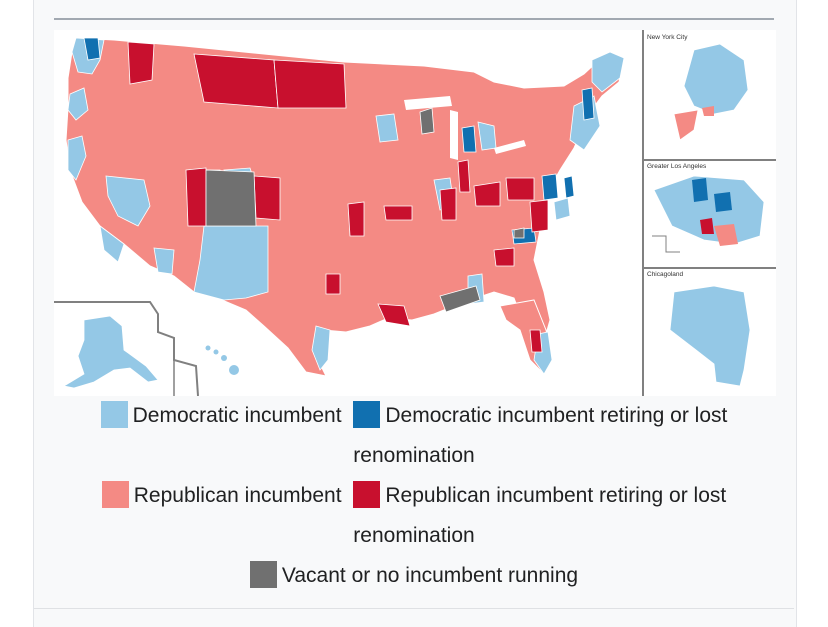 This screenshot has height=627, width=828. What do you see at coordinates (510, 147) in the screenshot?
I see `lake-erie` at bounding box center [510, 147].